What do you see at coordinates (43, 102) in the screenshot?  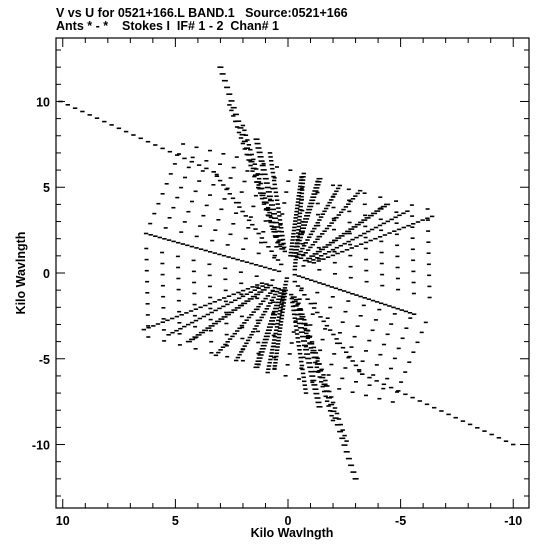 I see `y-tick-label: 10` at bounding box center [43, 102].